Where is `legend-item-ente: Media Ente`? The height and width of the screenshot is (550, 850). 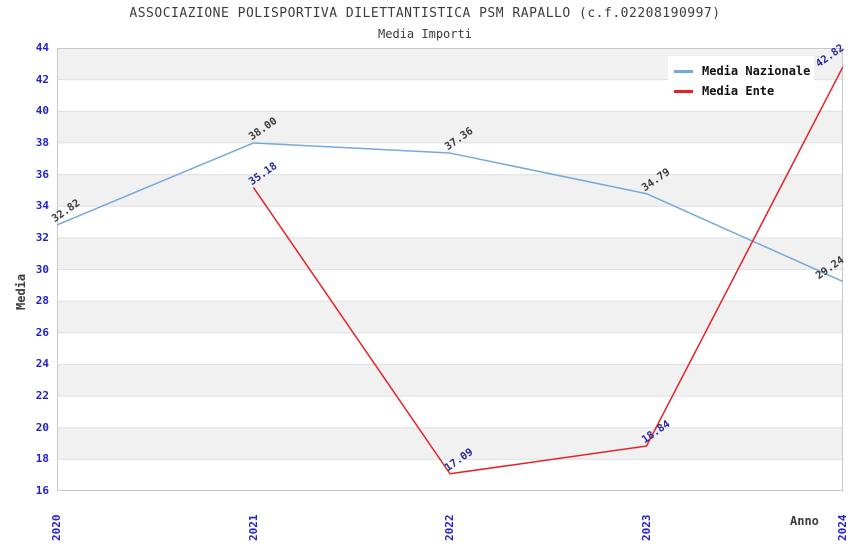 legend-item-ente: Media Ente is located at coordinates (741, 91).